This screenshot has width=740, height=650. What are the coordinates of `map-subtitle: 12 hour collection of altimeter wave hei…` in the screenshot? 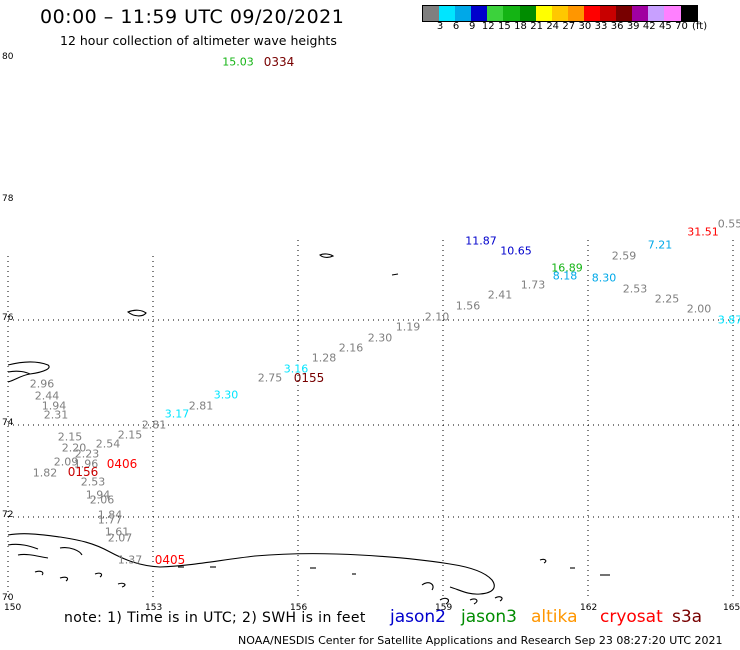 It's located at (198, 40).